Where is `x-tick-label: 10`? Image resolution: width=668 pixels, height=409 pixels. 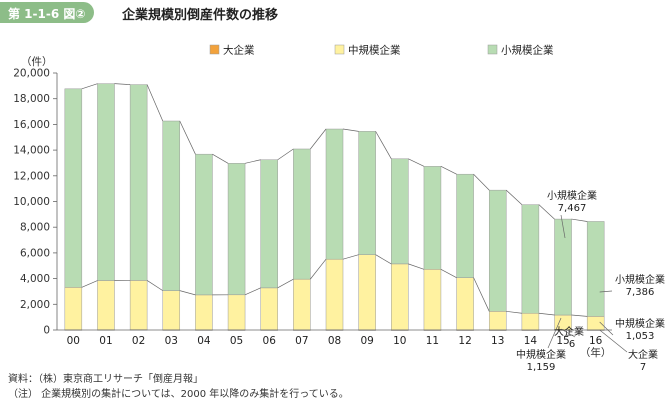
x-tick-label: 10 is located at coordinates (399, 341).